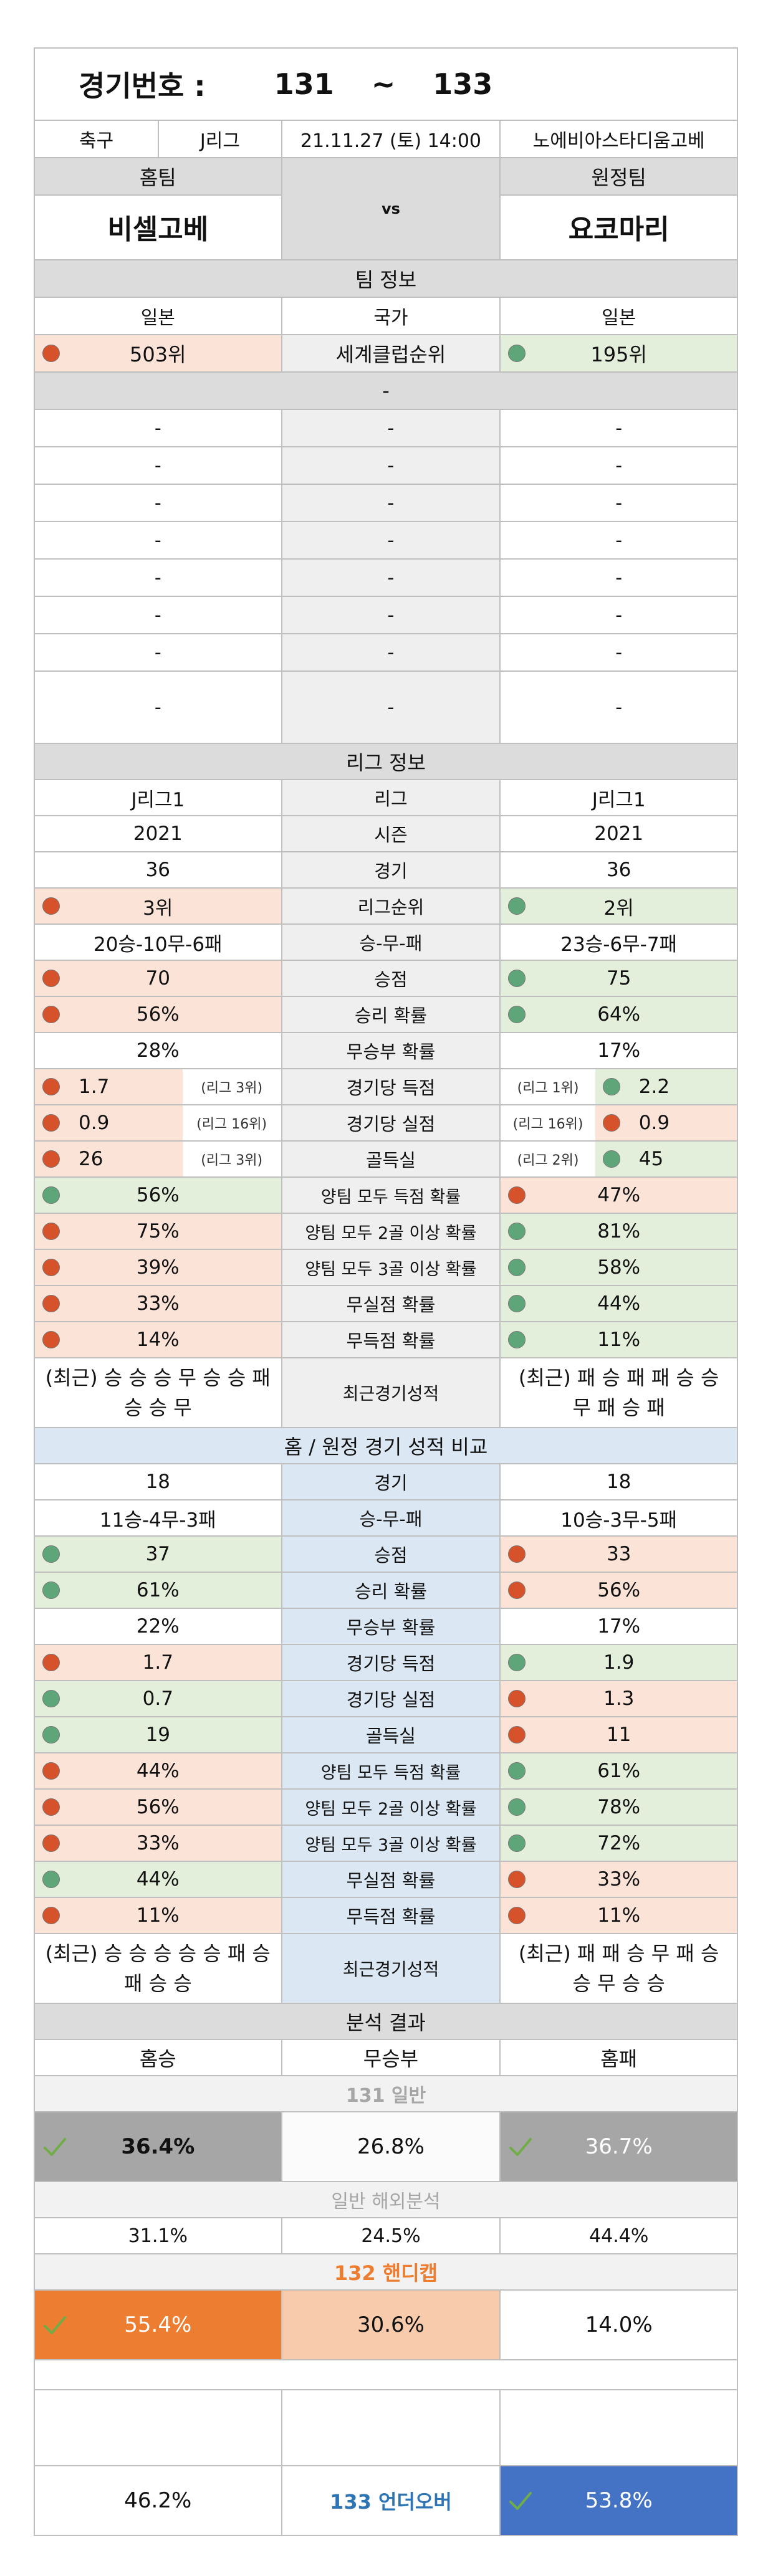 Image resolution: width=773 pixels, height=2576 pixels. I want to click on home-recent-results: (최근) 승 승 승 무 승 승 패 승 승 무, so click(159, 1392).